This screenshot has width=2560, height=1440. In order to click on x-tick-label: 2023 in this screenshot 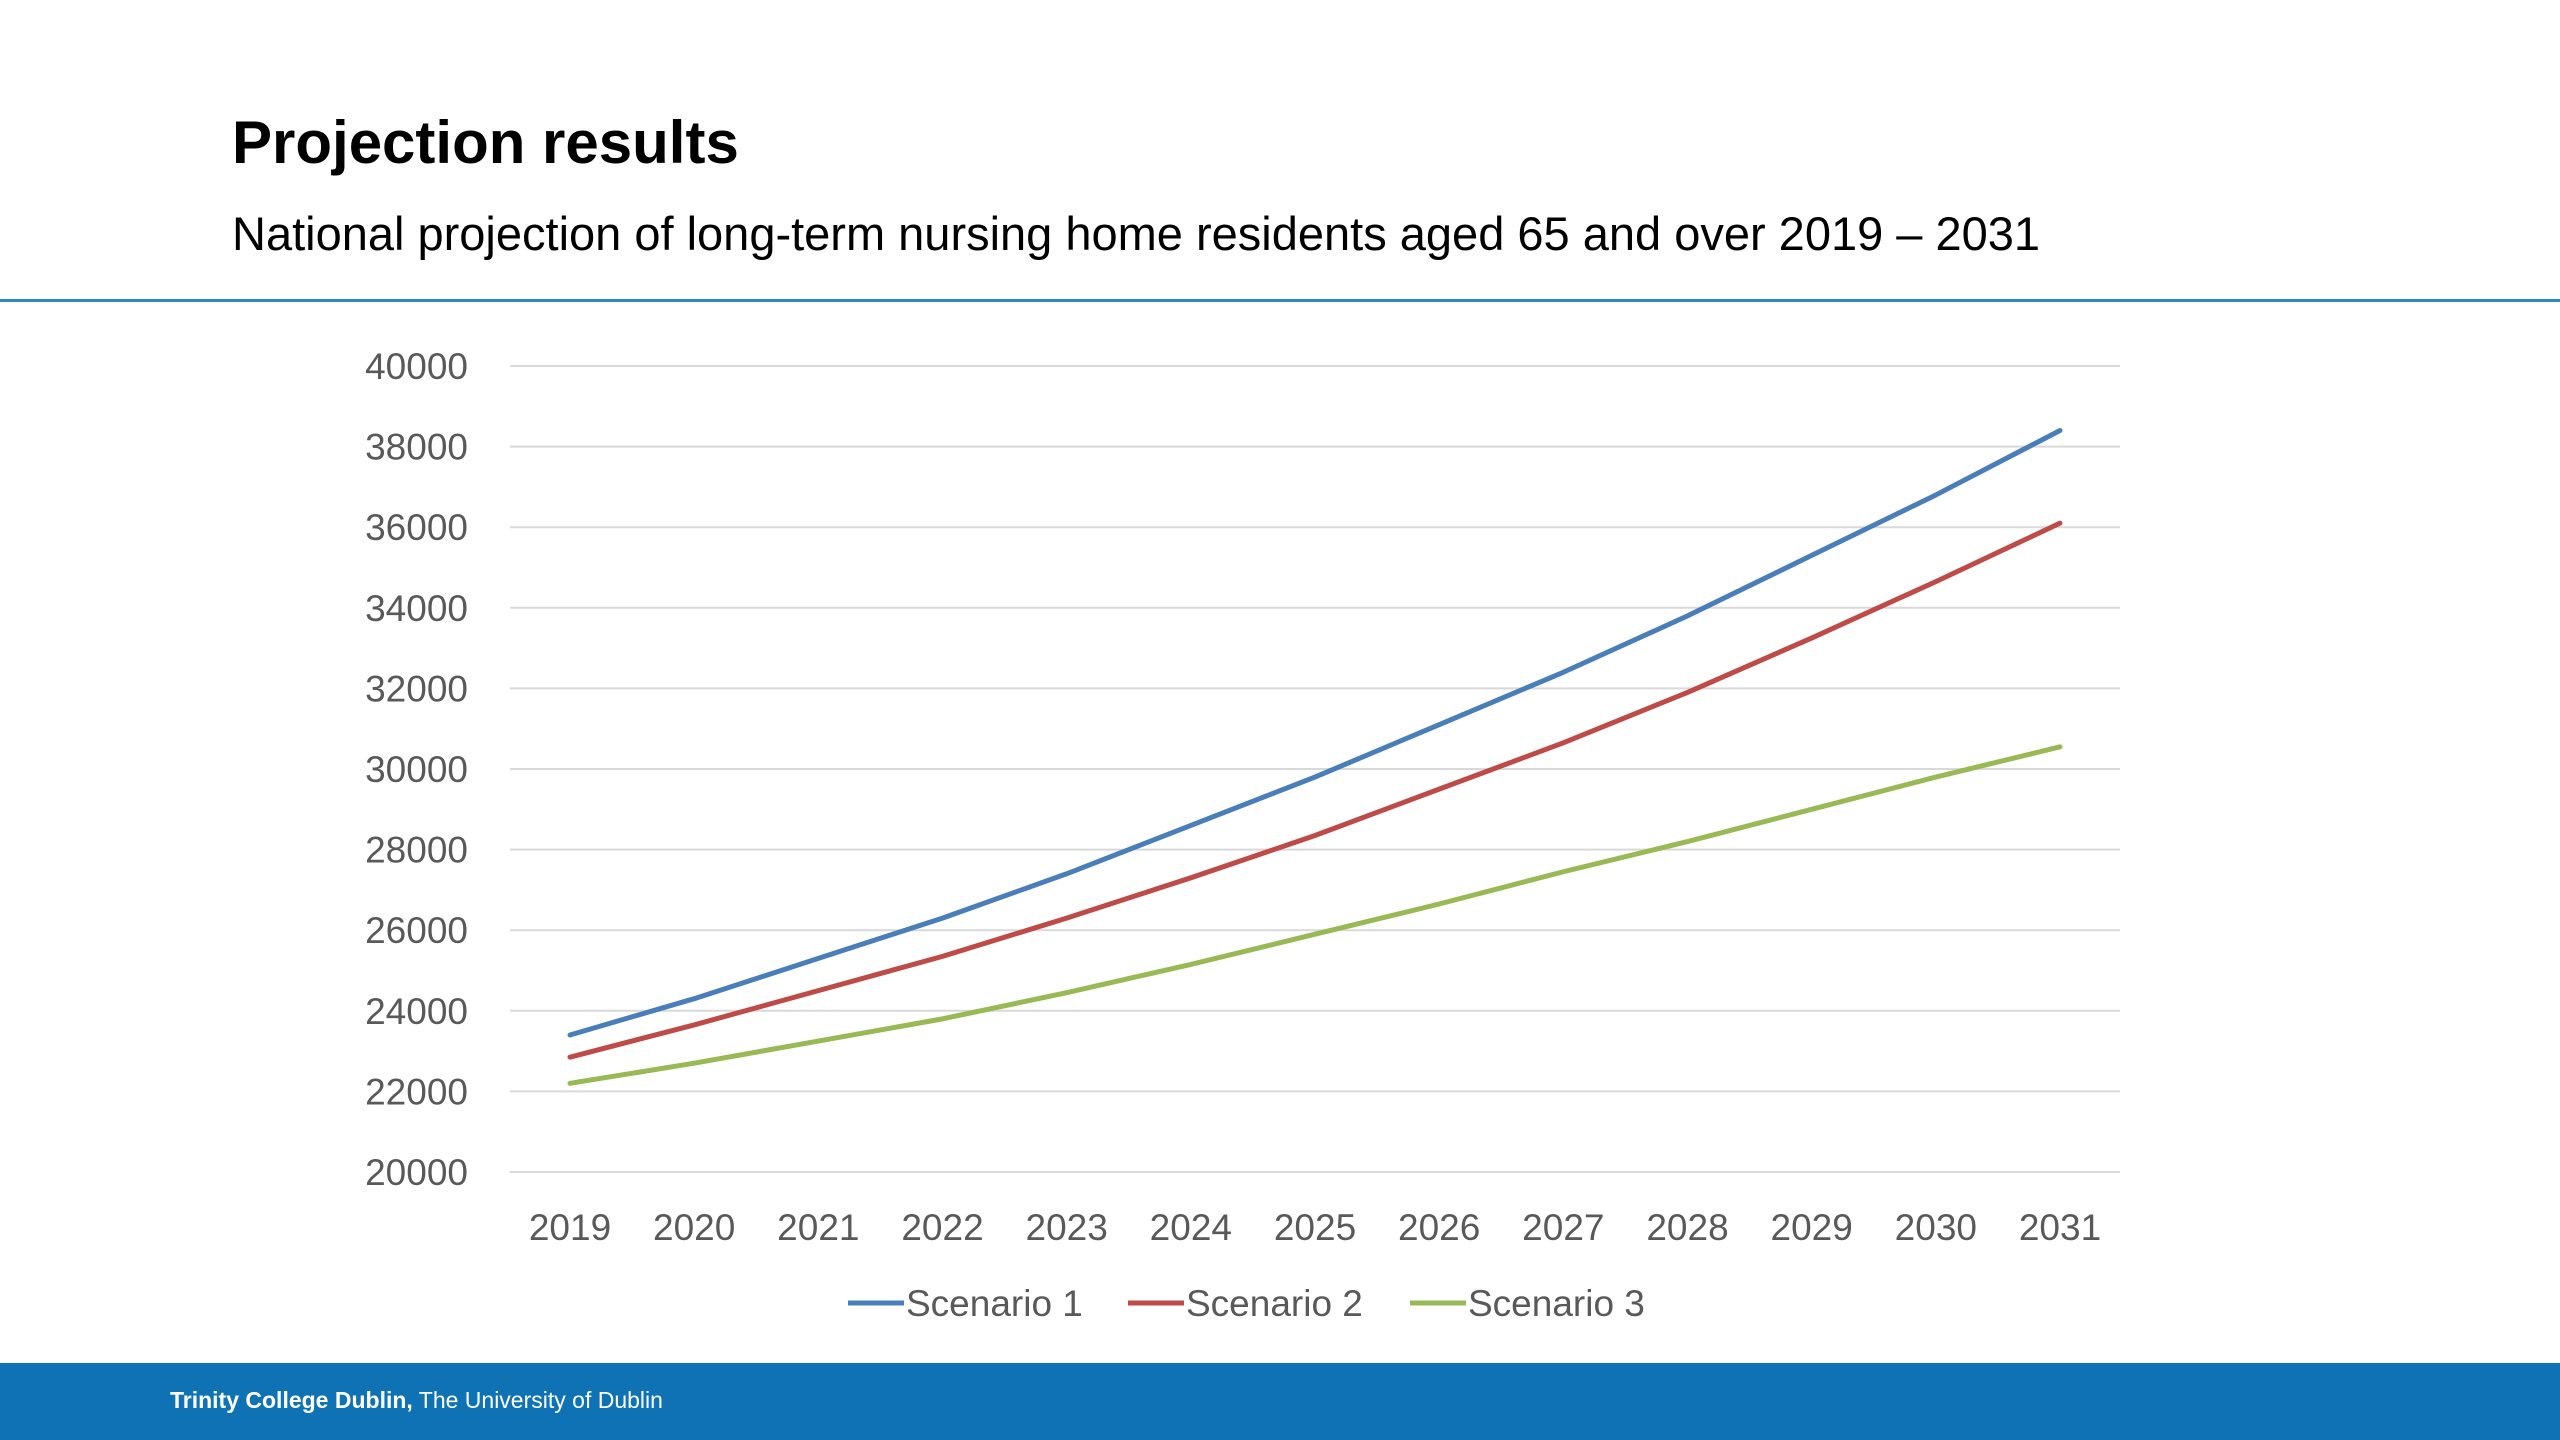, I will do `click(1067, 1227)`.